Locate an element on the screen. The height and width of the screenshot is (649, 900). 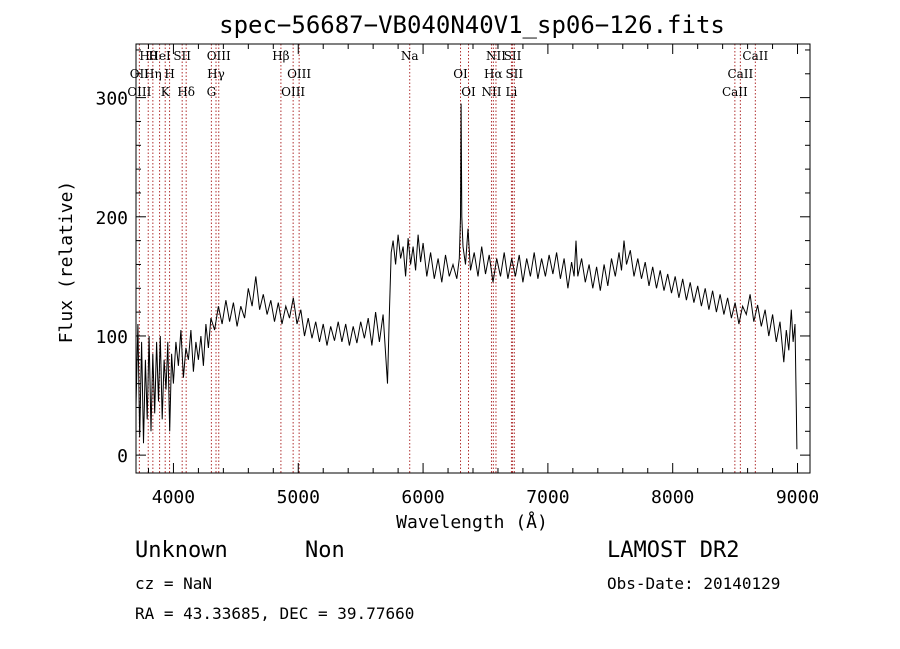
y-tick-label: 300 is located at coordinates (111, 99).